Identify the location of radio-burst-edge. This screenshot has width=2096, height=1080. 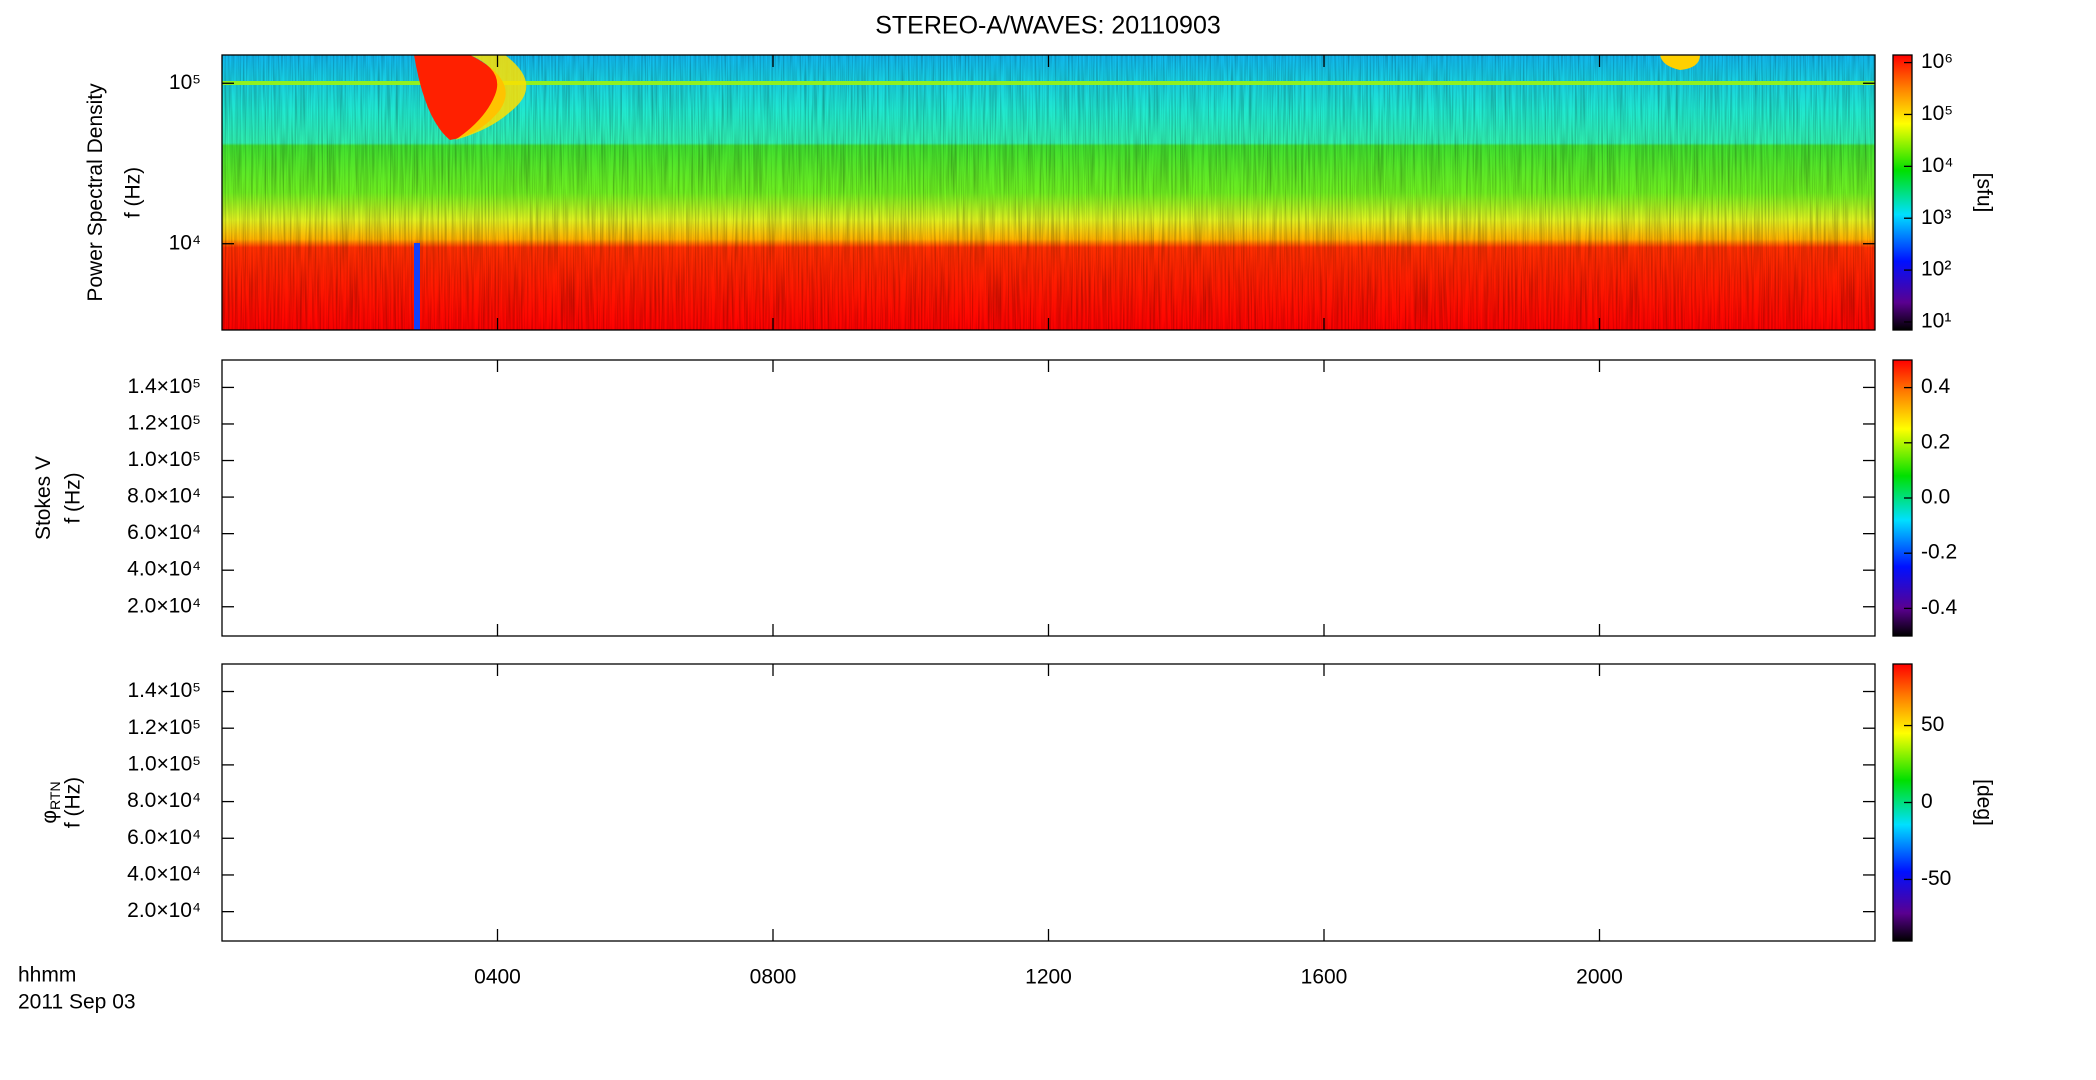
(491, 97).